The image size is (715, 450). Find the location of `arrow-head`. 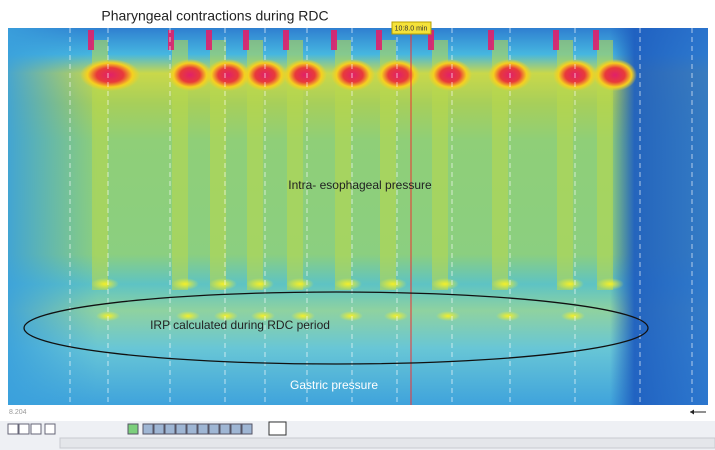

arrow-head is located at coordinates (692, 412).